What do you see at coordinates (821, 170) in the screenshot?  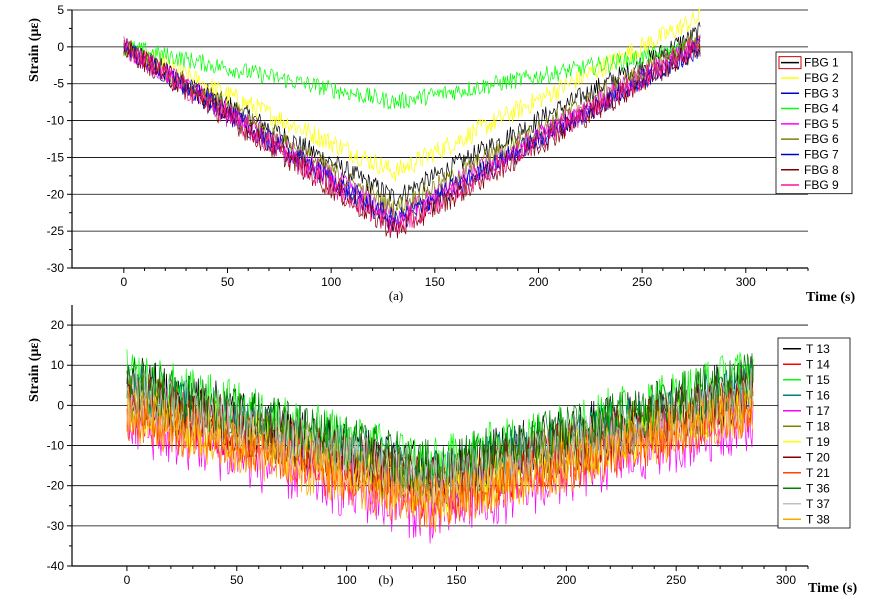 I see `legend-label: FBG 8` at bounding box center [821, 170].